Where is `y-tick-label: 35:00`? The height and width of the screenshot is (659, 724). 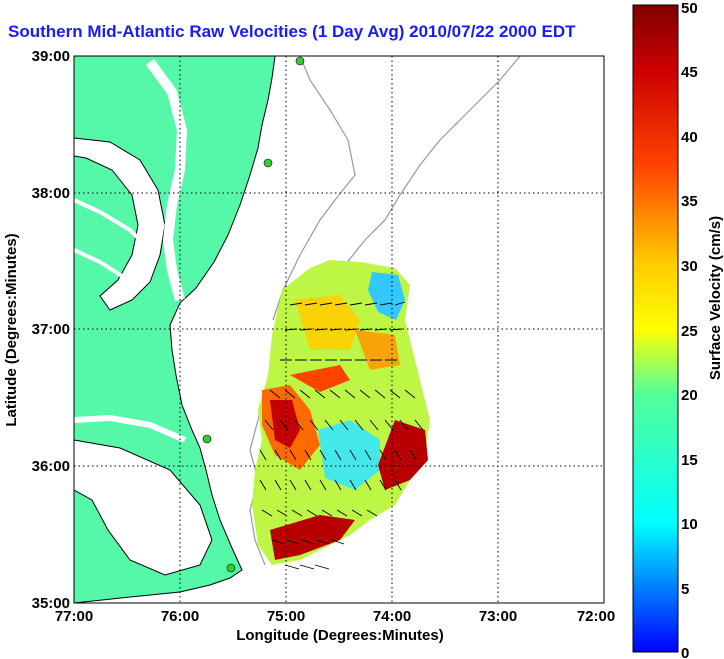
y-tick-label: 35:00 is located at coordinates (51, 603).